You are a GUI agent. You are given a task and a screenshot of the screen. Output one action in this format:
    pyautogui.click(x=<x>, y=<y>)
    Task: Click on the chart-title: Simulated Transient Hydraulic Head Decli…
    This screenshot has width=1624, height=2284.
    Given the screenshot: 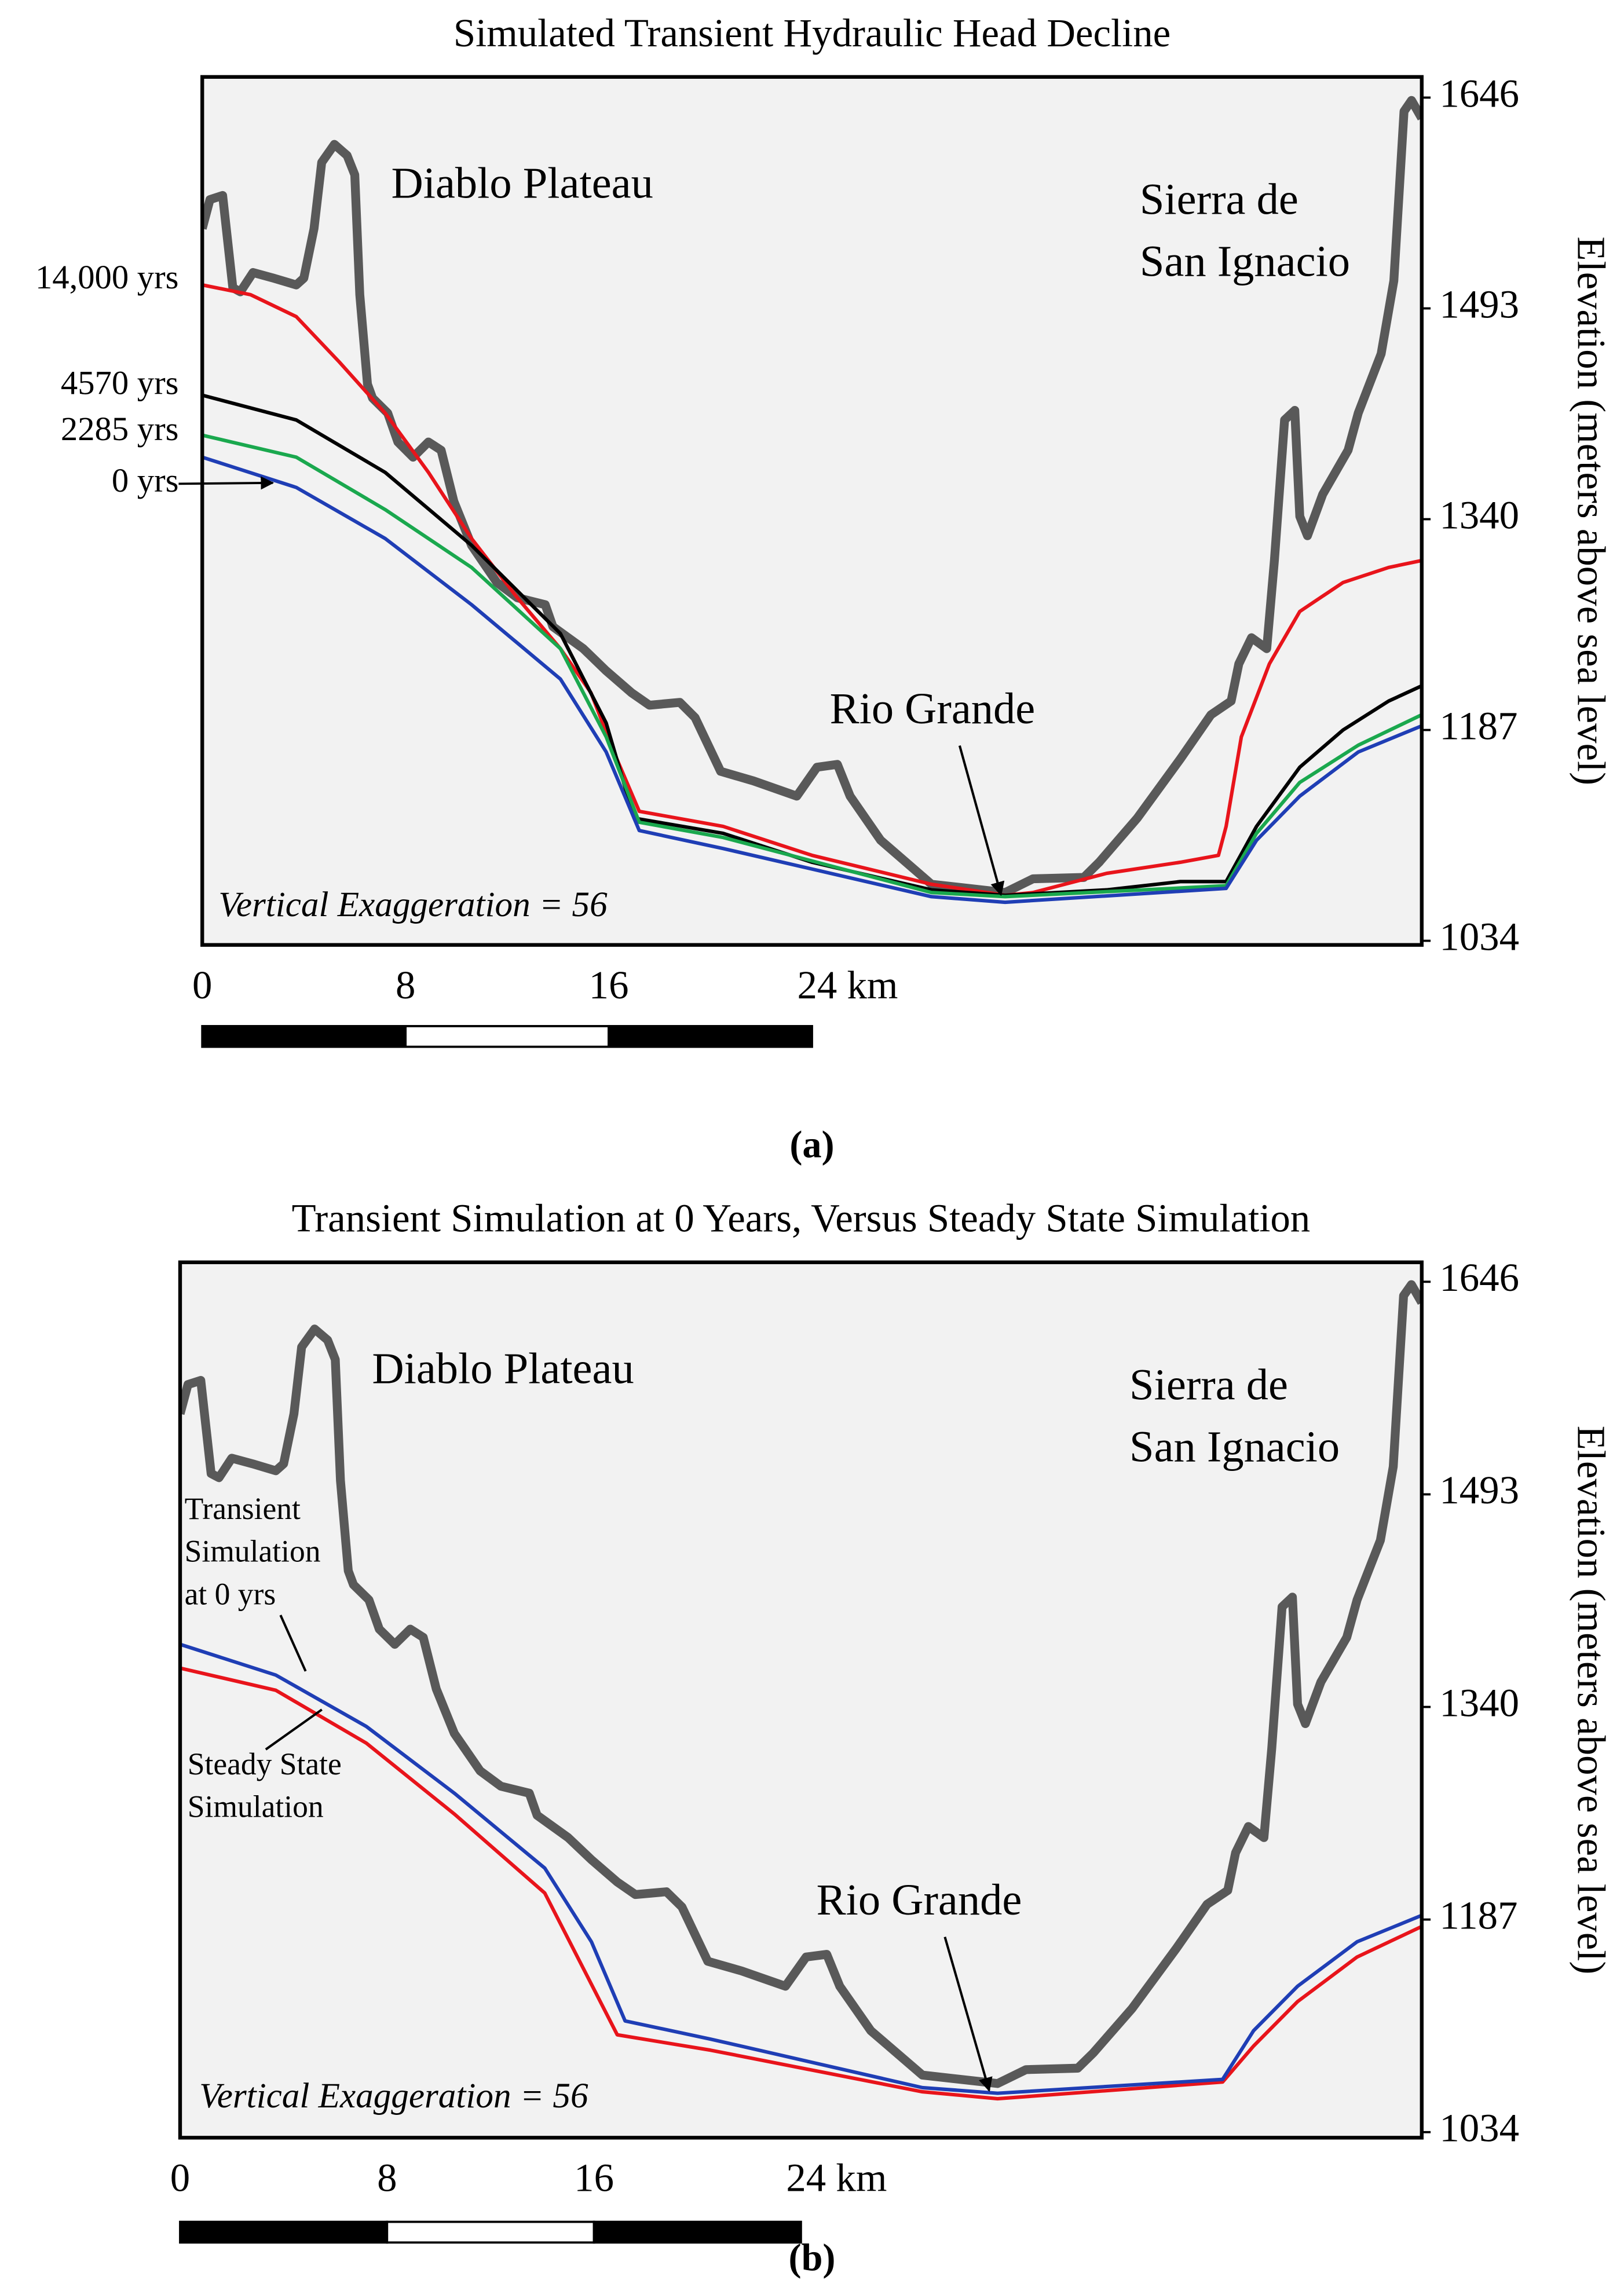 What is the action you would take?
    pyautogui.click(x=812, y=33)
    